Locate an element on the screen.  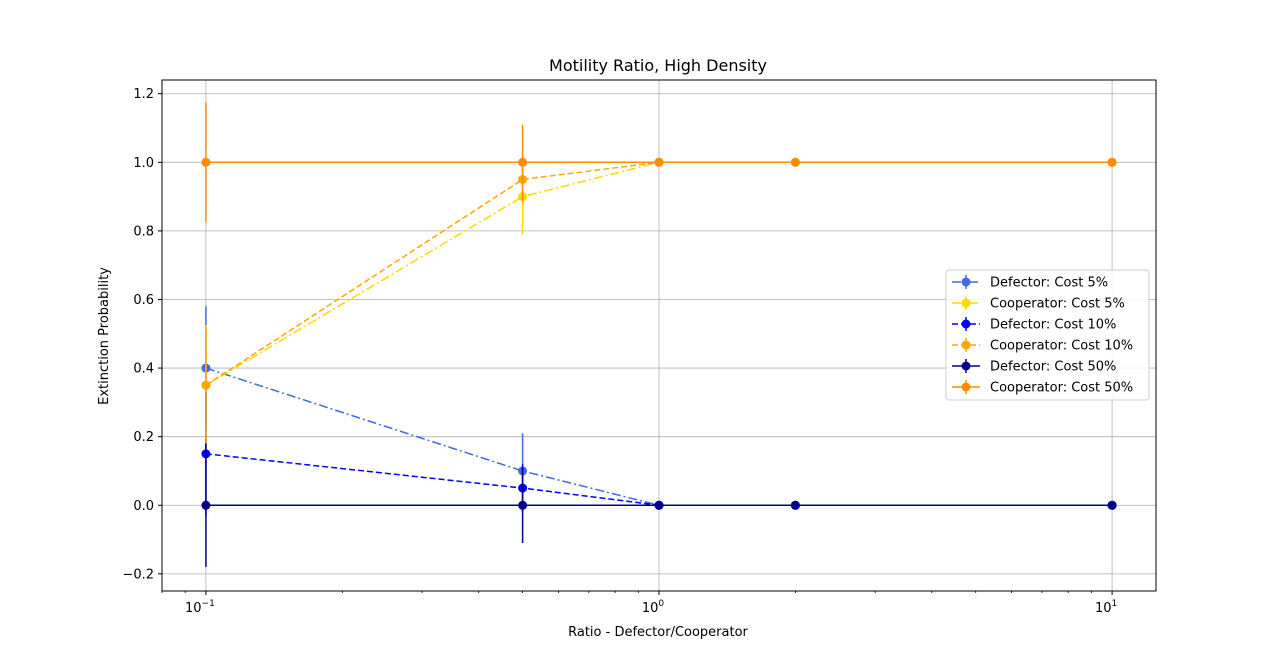
y-tick-label: 0.8 is located at coordinates (143, 231).